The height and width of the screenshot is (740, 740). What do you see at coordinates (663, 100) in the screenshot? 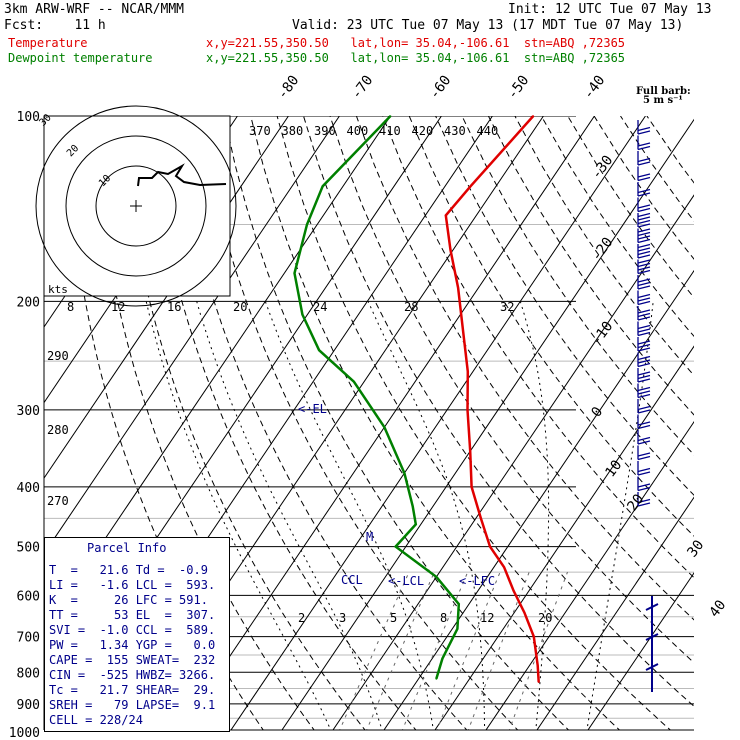
I see `wind-barb-units: 5 m s⁻¹` at bounding box center [663, 100].